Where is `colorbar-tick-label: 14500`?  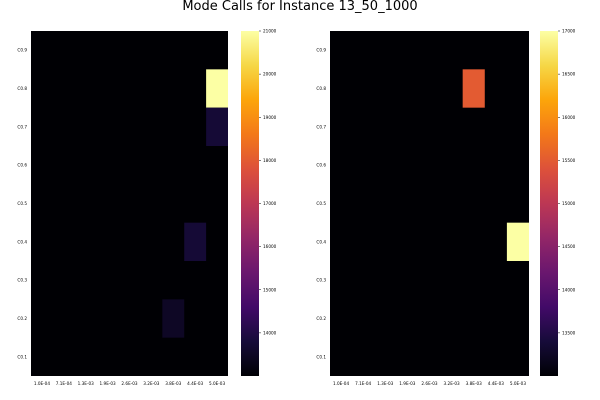
colorbar-tick-label: 14500 is located at coordinates (569, 246).